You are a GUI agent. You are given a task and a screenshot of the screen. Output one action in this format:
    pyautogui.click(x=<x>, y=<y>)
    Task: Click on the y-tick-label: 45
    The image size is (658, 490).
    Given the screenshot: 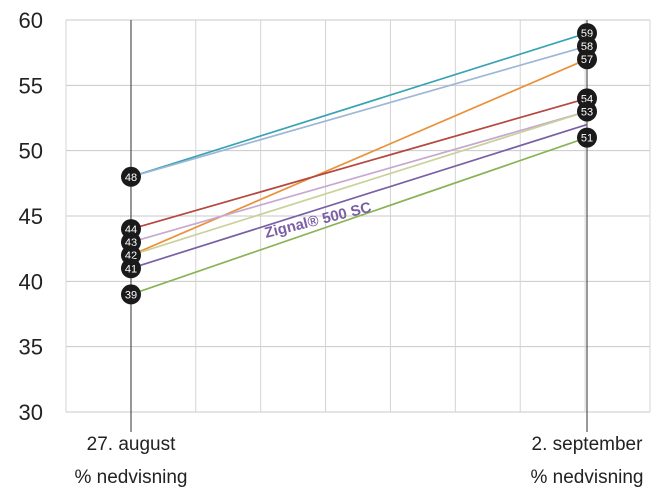 What is the action you would take?
    pyautogui.click(x=31, y=216)
    